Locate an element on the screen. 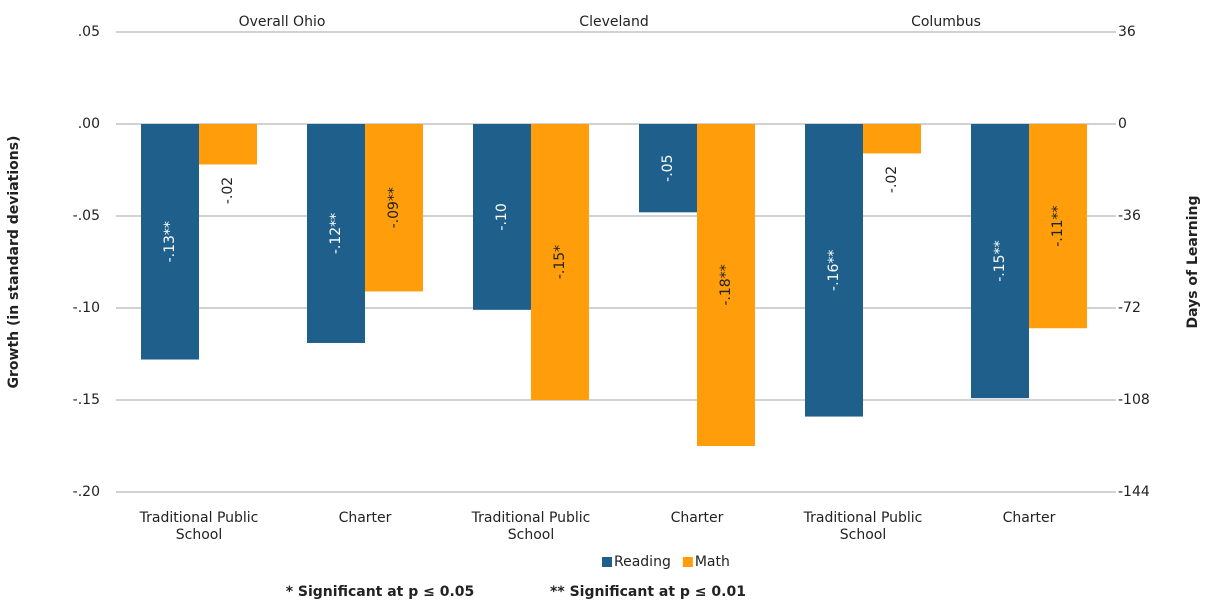 The image size is (1205, 604). value-label: -.13** is located at coordinates (170, 241).